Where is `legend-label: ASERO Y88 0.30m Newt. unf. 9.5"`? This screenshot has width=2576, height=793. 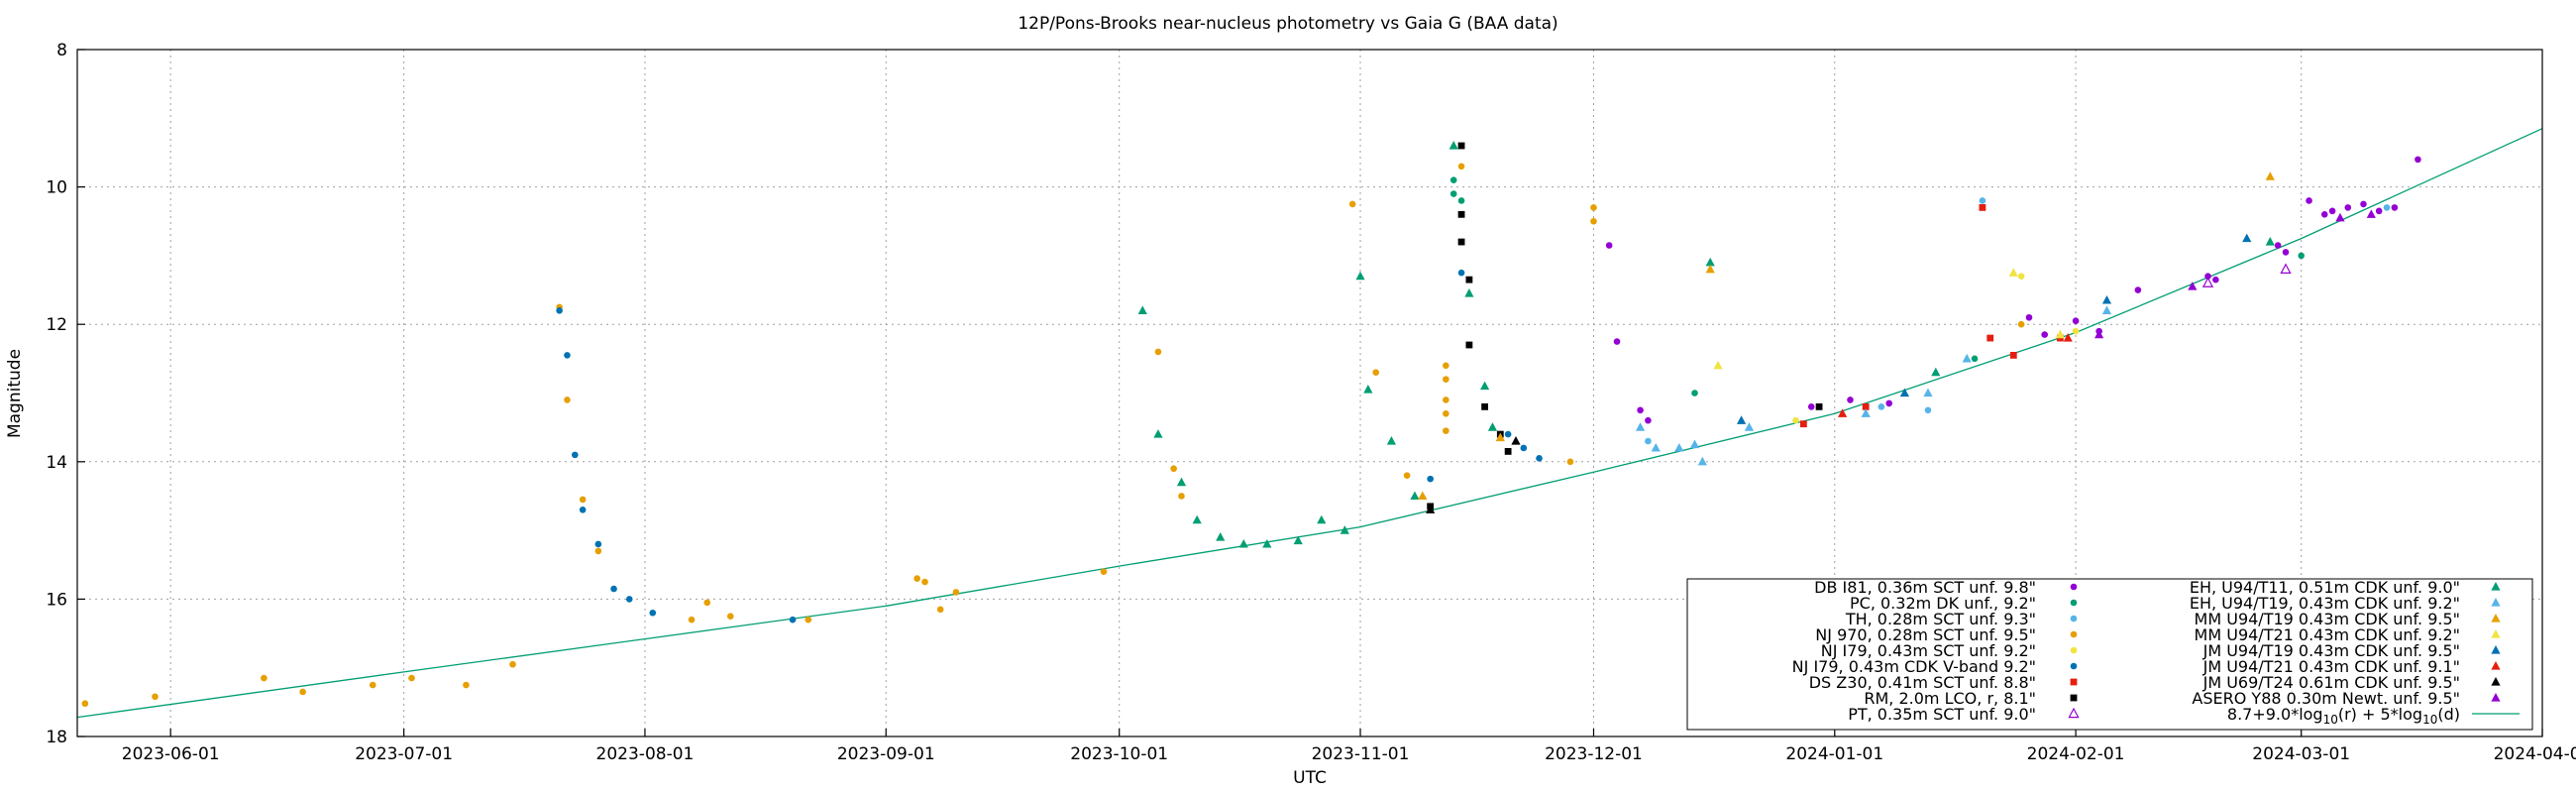 legend-label: ASERO Y88 0.30m Newt. unf. 9.5" is located at coordinates (2326, 698).